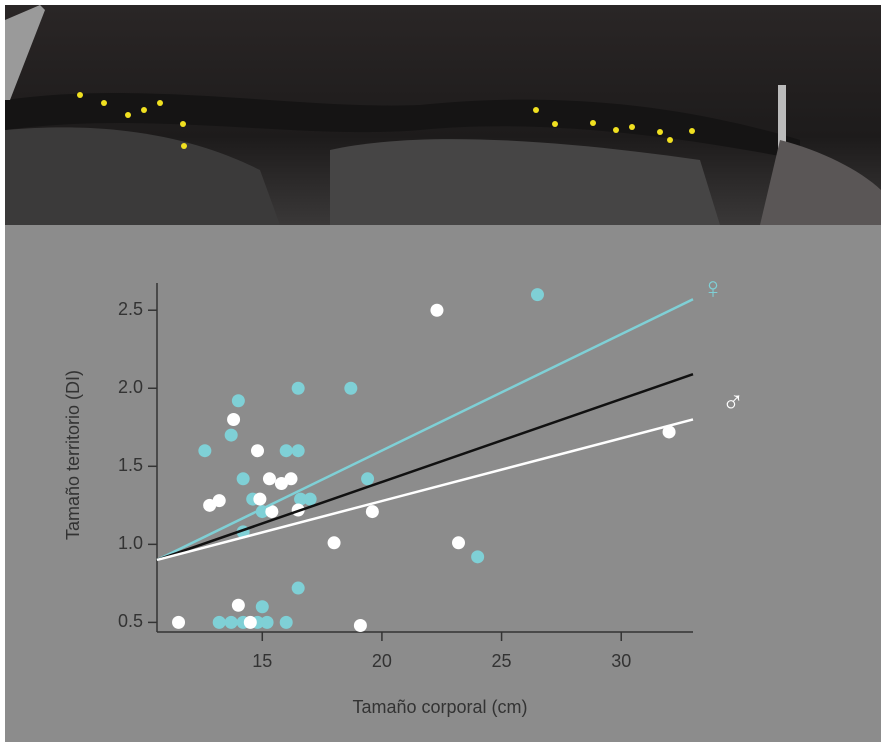  What do you see at coordinates (733, 401) in the screenshot?
I see `legend-symbol: ♂` at bounding box center [733, 401].